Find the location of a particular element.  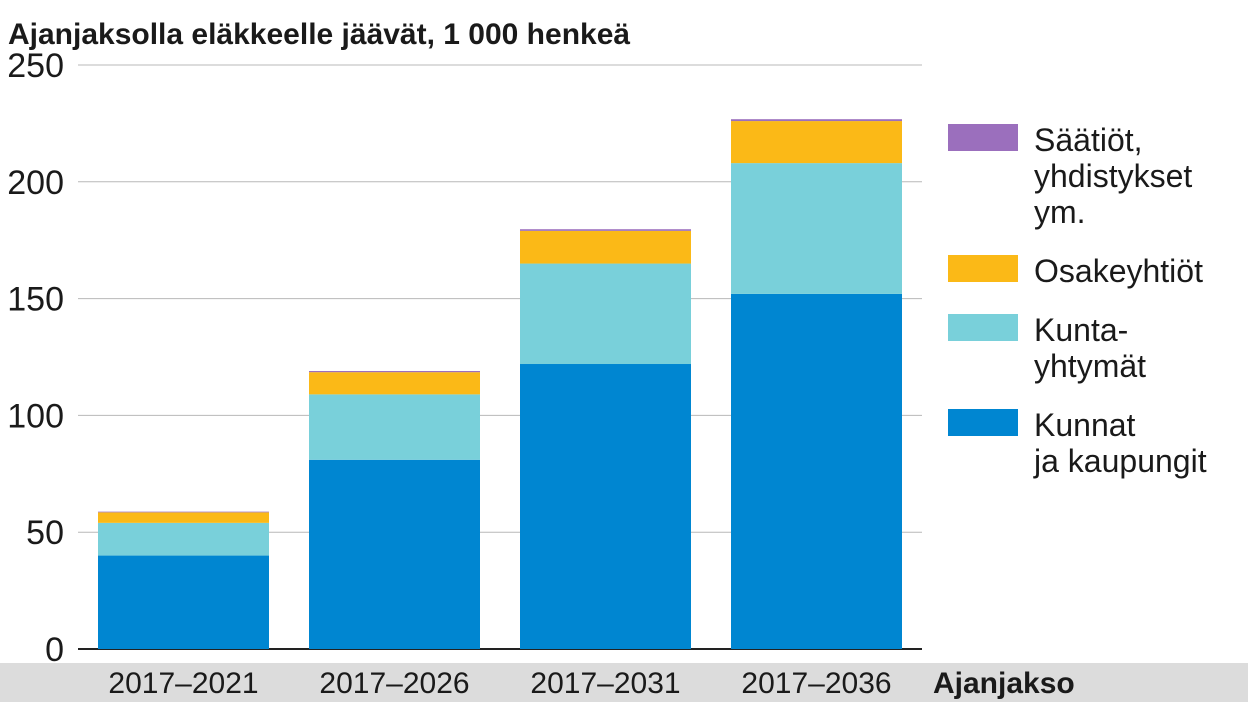

y-tick-label: 50 is located at coordinates (45, 533).